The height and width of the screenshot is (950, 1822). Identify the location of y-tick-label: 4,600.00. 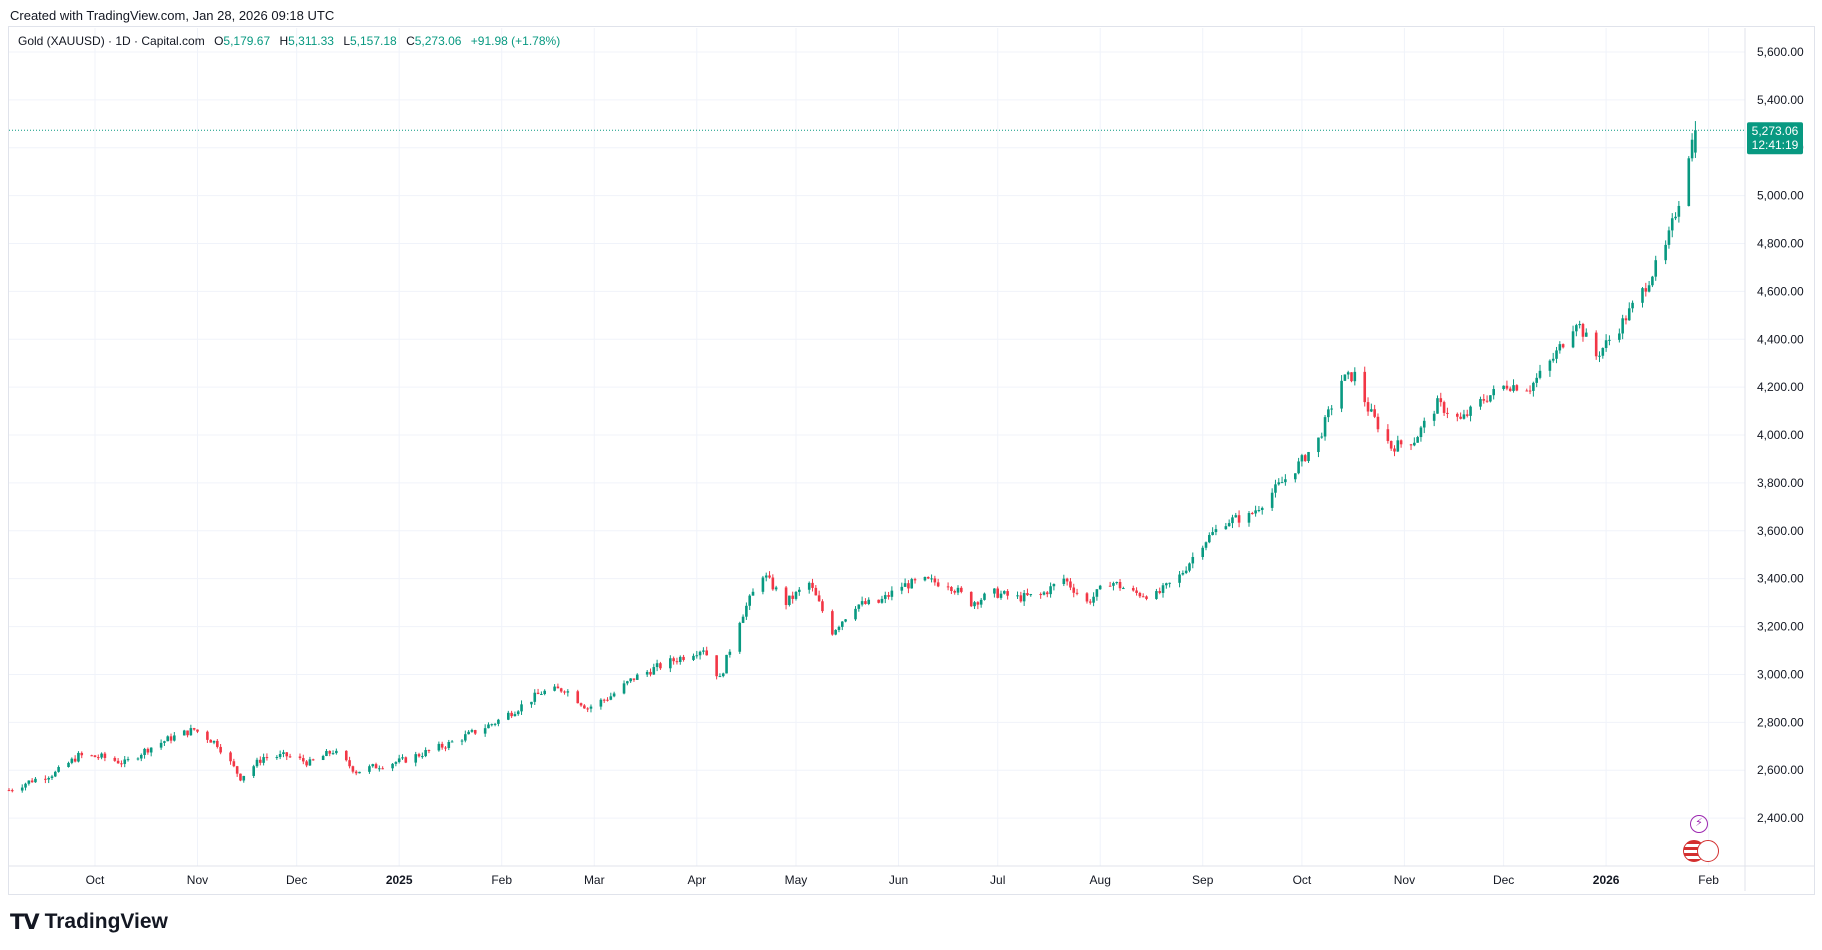
(1780, 291).